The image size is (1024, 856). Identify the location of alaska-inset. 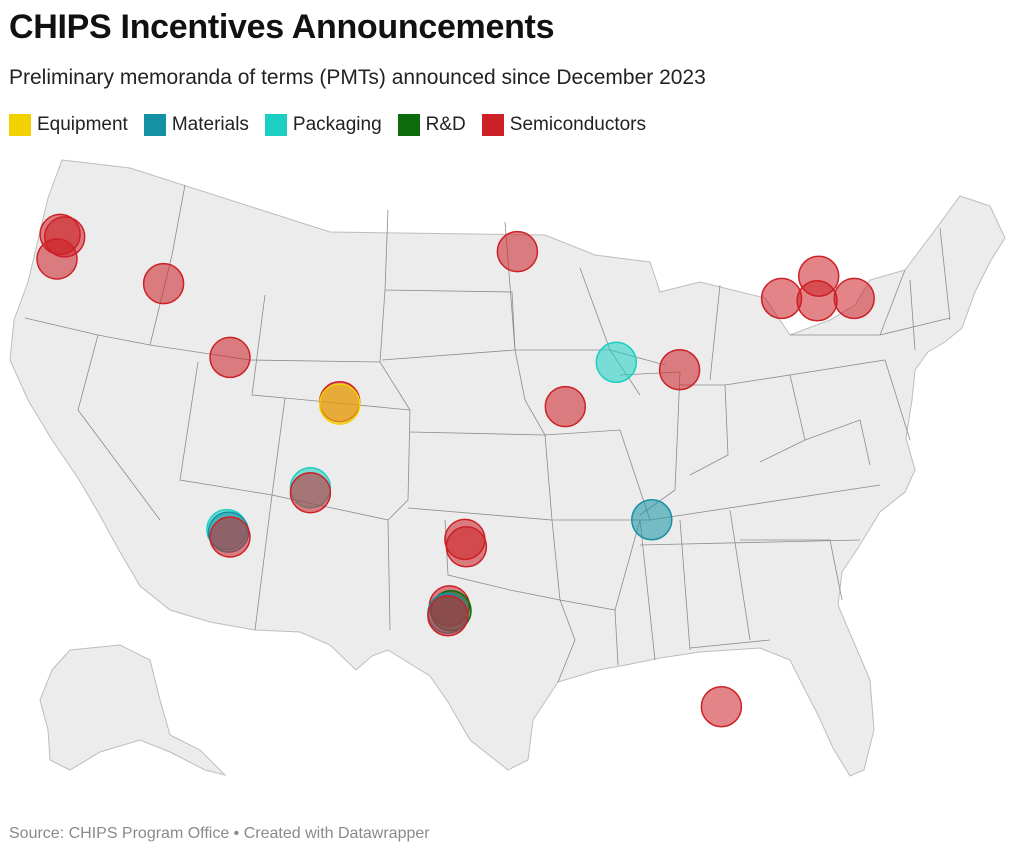
(133, 710).